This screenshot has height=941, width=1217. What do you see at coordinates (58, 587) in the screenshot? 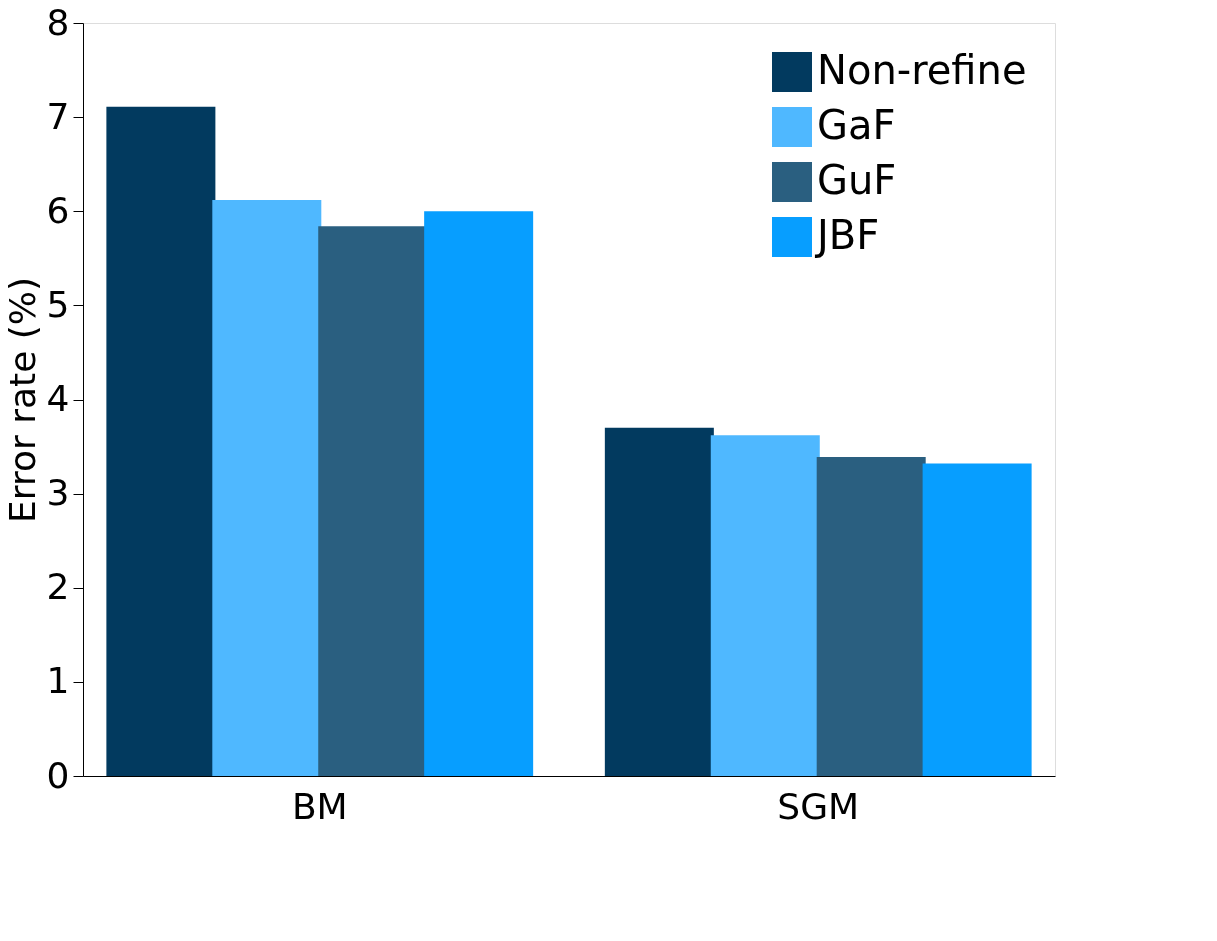
I see `y-tick-label: 2` at bounding box center [58, 587].